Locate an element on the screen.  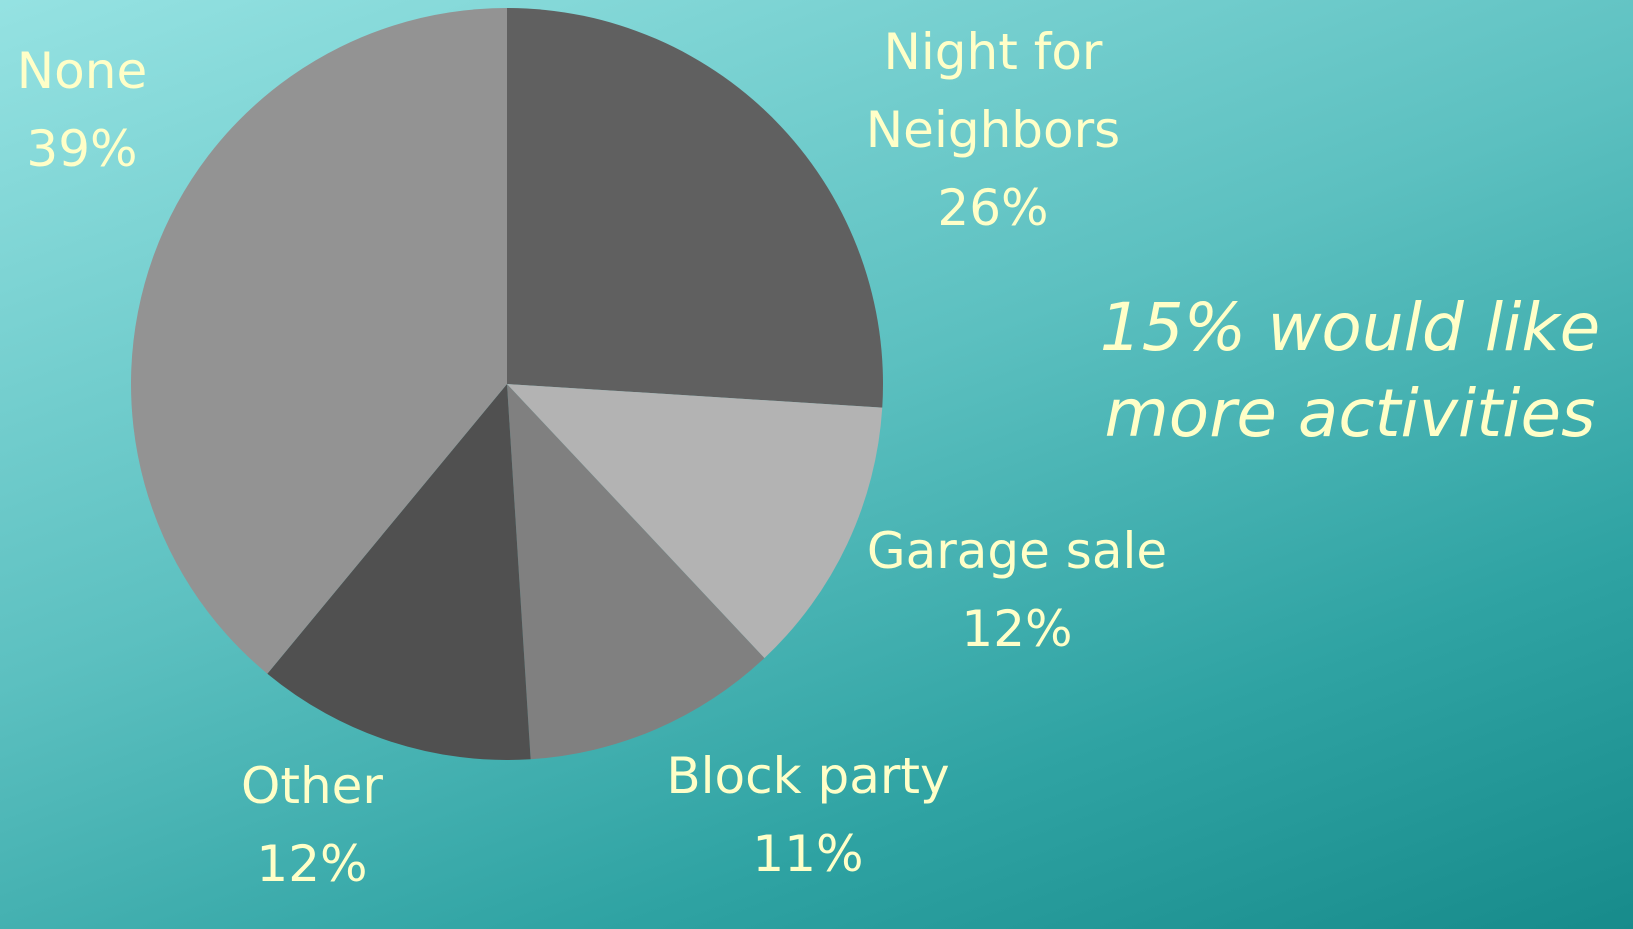
slice-label: Night for Neighbors 26% is located at coordinates (993, 130).